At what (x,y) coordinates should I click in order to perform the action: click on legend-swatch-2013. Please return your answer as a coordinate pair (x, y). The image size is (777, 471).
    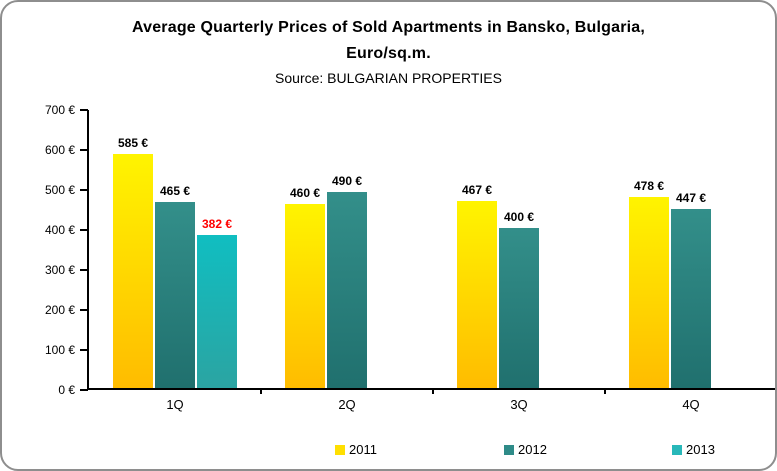
    Looking at the image, I should click on (677, 450).